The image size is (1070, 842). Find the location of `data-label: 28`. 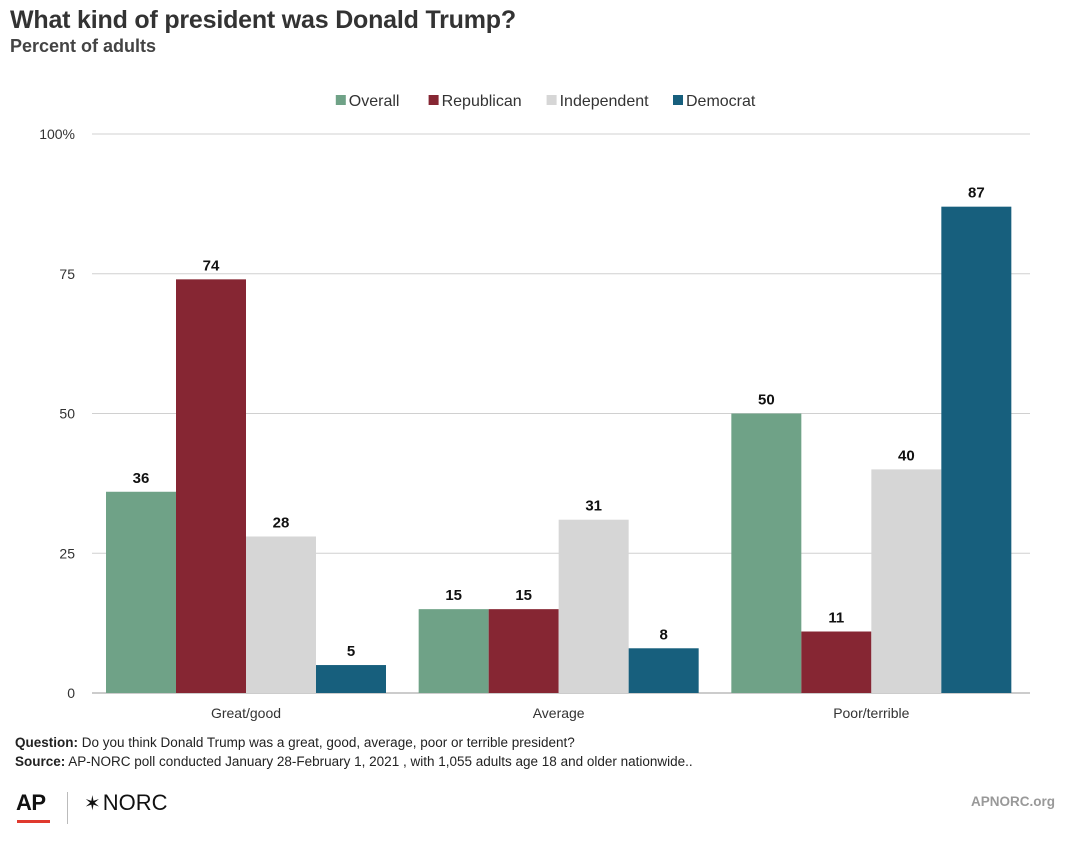

data-label: 28 is located at coordinates (281, 522).